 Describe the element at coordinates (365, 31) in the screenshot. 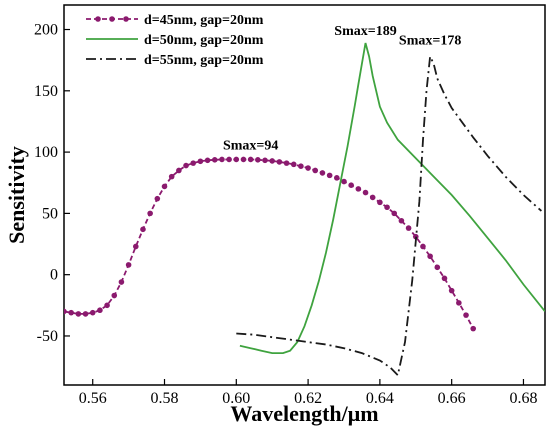

I see `smax-annotation: Smax=189` at that location.